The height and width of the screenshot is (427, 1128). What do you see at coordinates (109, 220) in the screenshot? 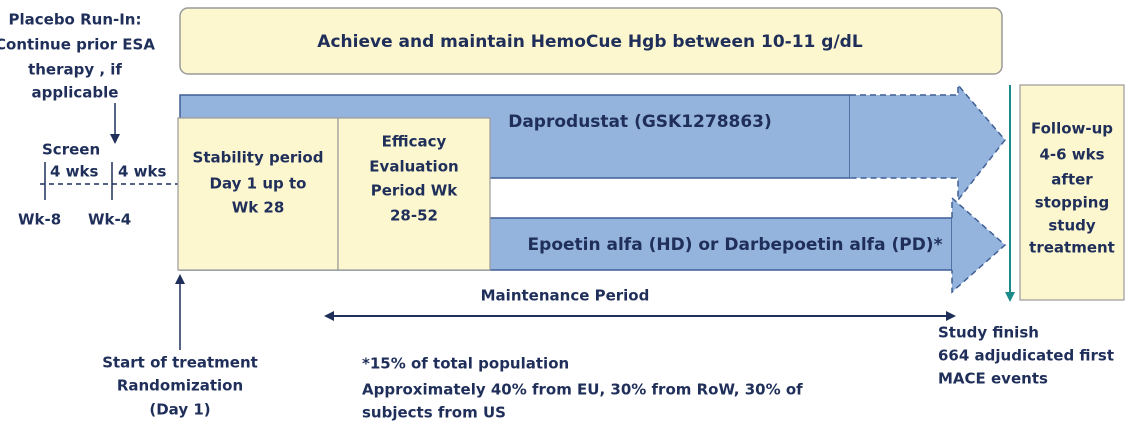
I see `week-label: Wk-4` at bounding box center [109, 220].